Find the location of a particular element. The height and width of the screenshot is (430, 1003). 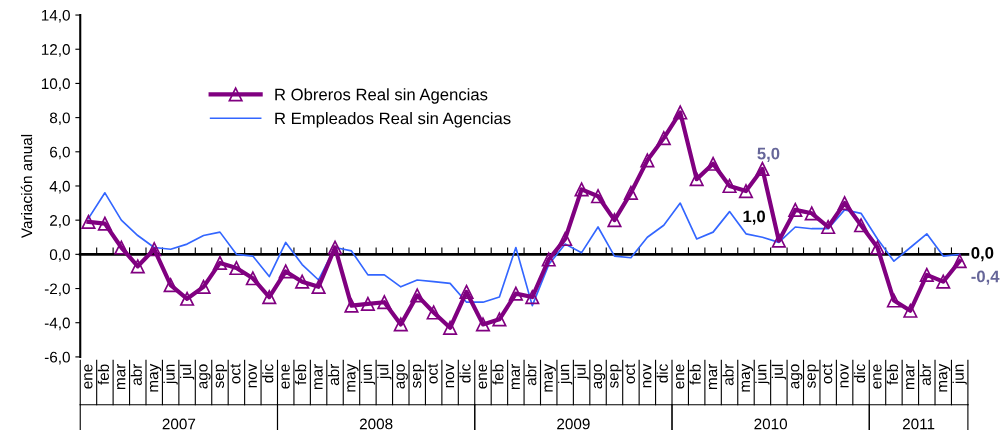

y-tick-label: 10,0 is located at coordinates (55, 84).